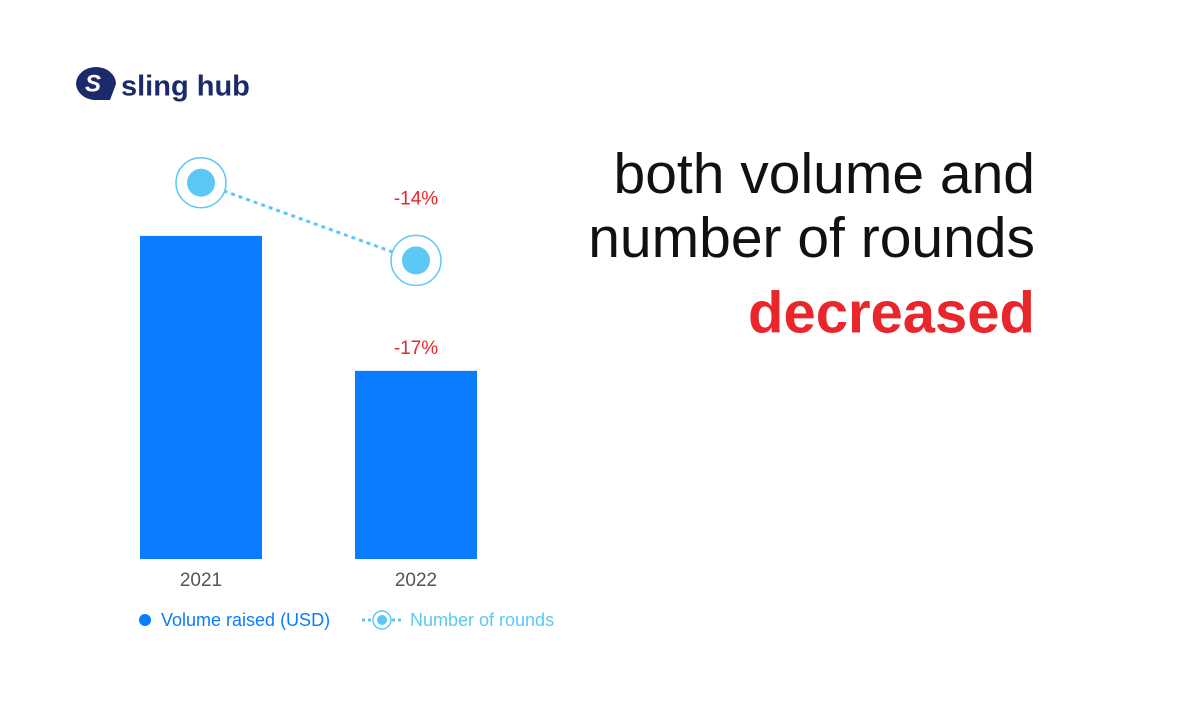 Image resolution: width=1200 pixels, height=710 pixels. What do you see at coordinates (245, 620) in the screenshot?
I see `legend-label: Volume raised (USD)` at bounding box center [245, 620].